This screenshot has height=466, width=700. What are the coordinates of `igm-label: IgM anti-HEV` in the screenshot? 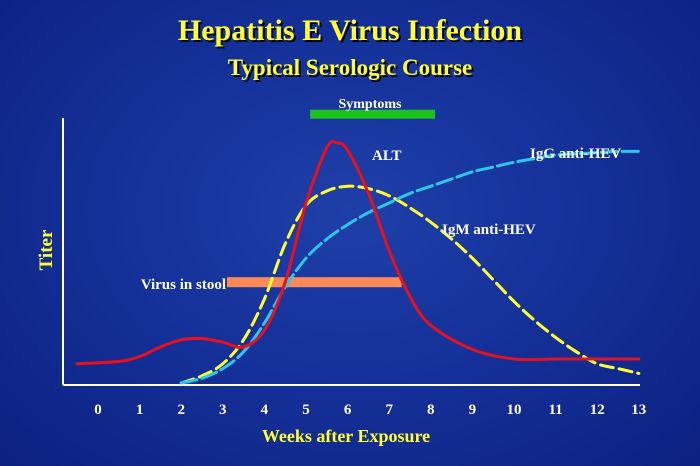 It's located at (489, 230).